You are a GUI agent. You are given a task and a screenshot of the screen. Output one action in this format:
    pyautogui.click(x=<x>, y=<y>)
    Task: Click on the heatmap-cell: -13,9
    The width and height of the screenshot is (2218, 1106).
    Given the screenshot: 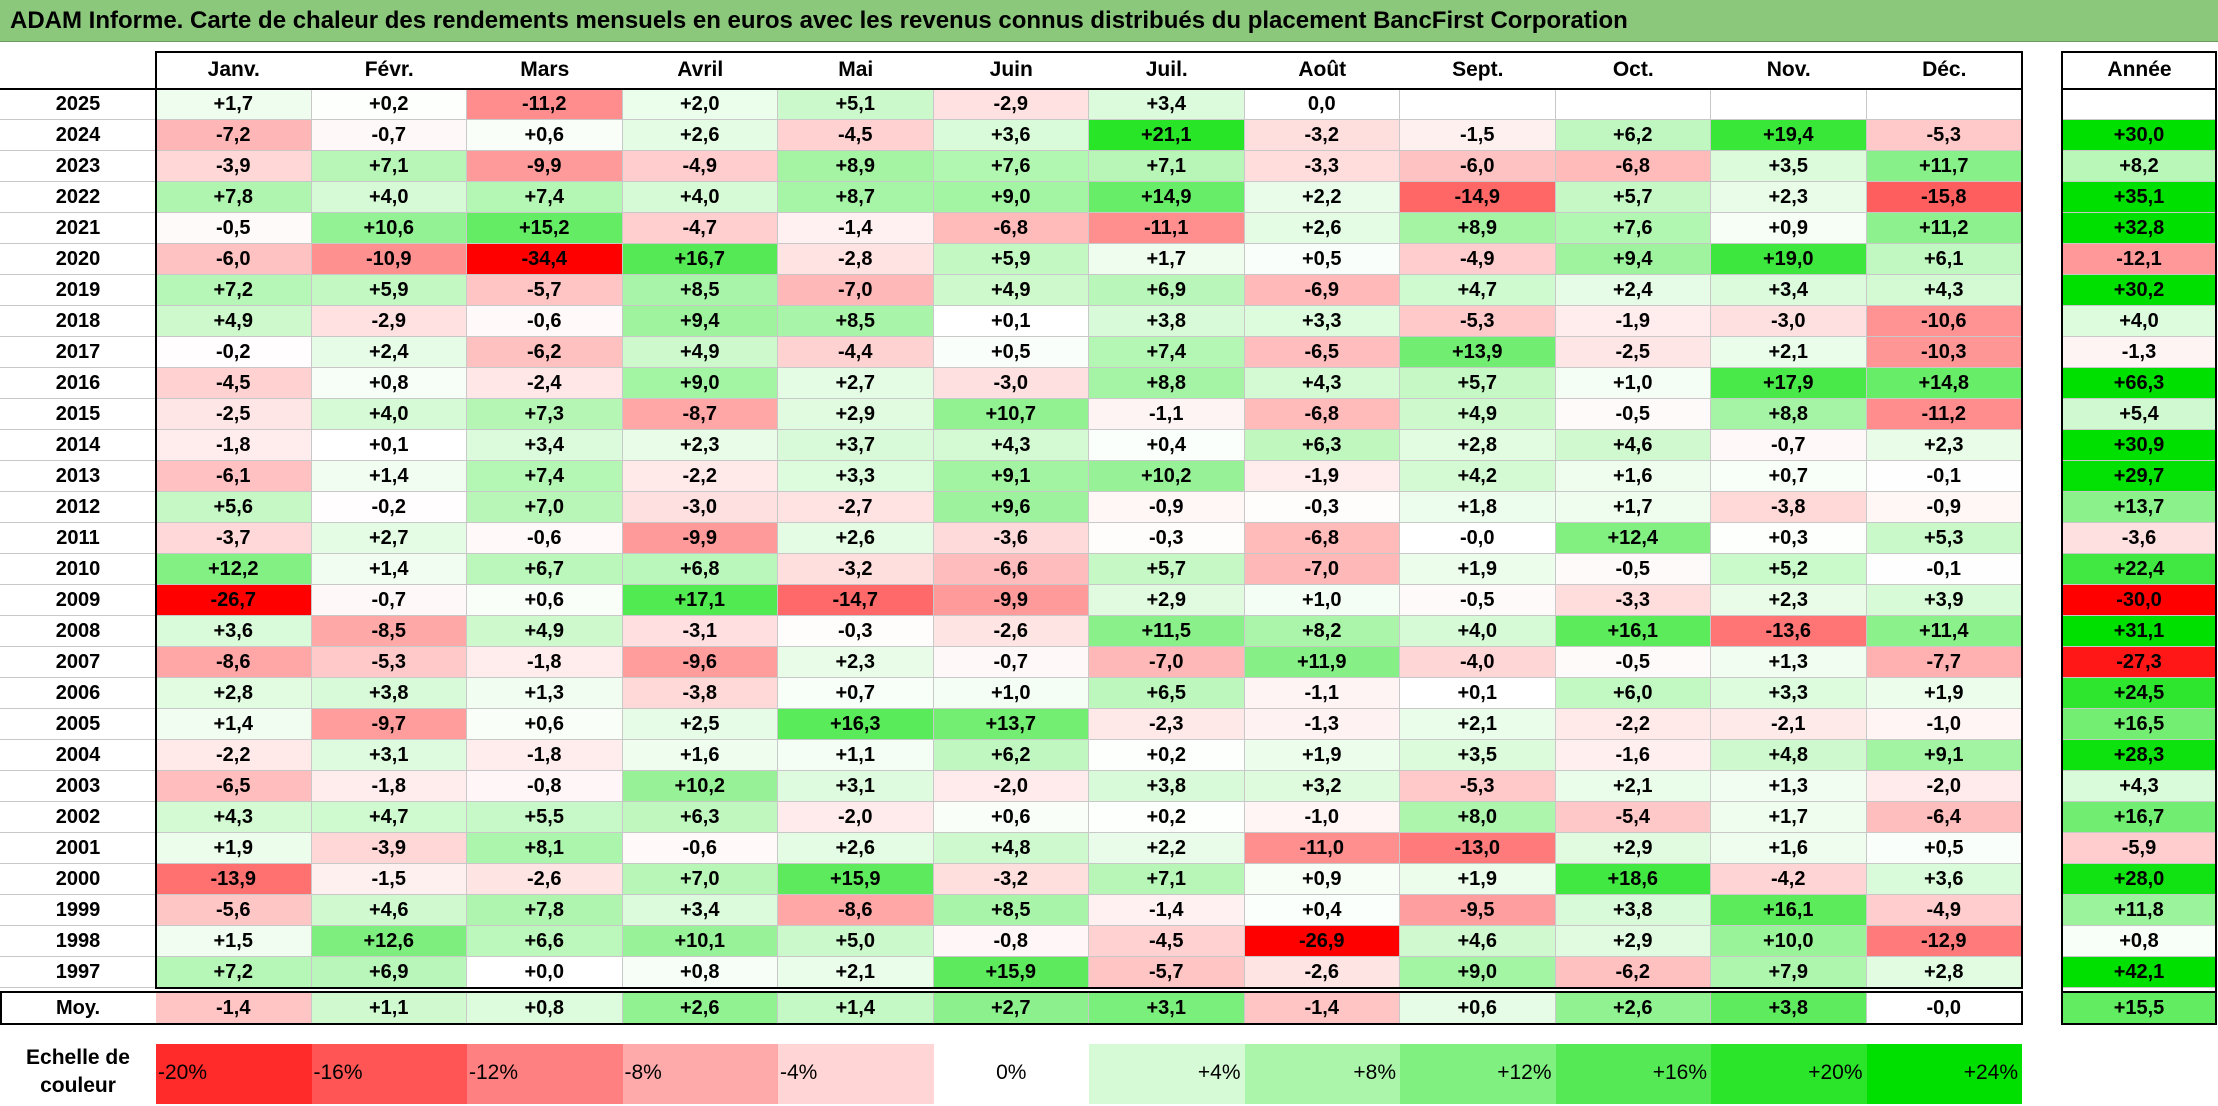 What is the action you would take?
    pyautogui.click(x=234, y=879)
    